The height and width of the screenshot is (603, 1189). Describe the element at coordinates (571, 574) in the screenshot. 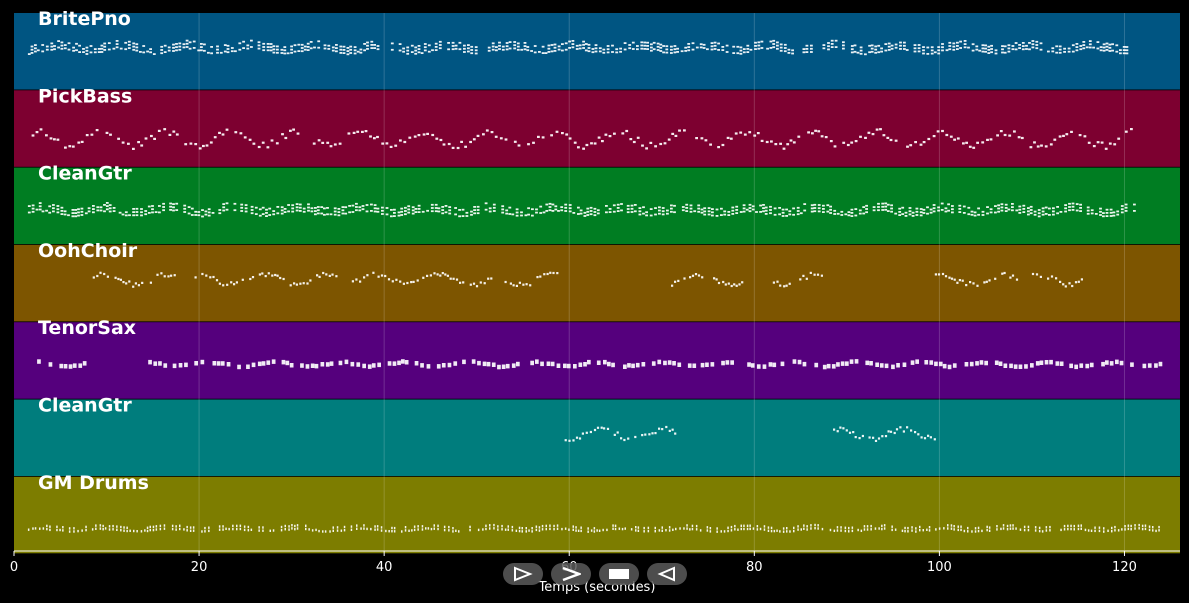

I see `play-button` at that location.